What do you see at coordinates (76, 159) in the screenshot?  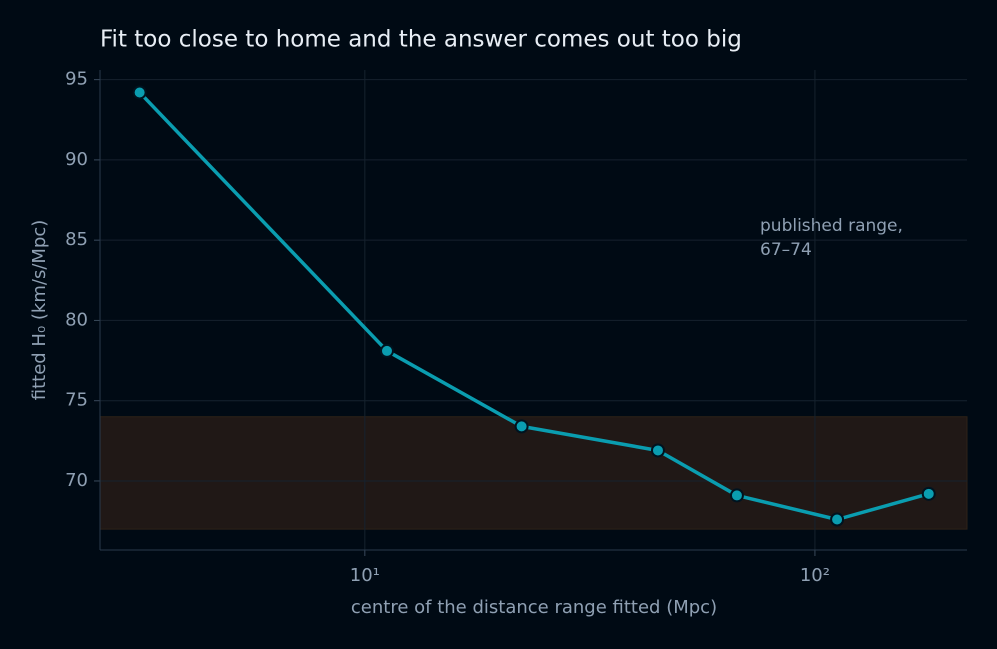 I see `y-tick-label: 90` at bounding box center [76, 159].